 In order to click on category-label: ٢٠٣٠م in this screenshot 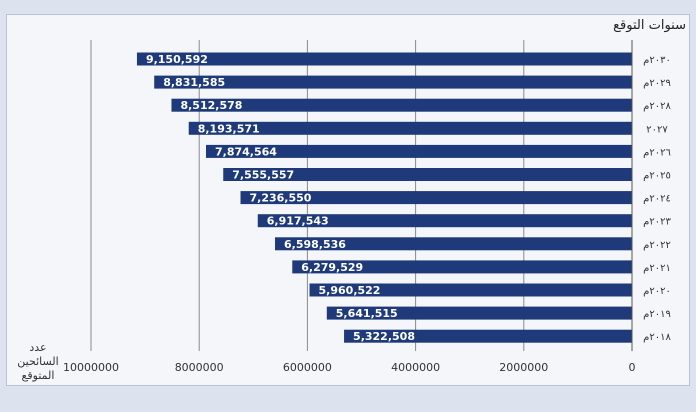, I will do `click(657, 60)`.